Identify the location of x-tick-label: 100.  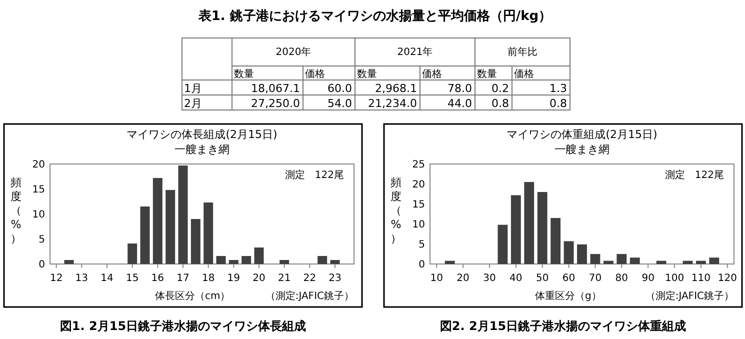
(674, 278).